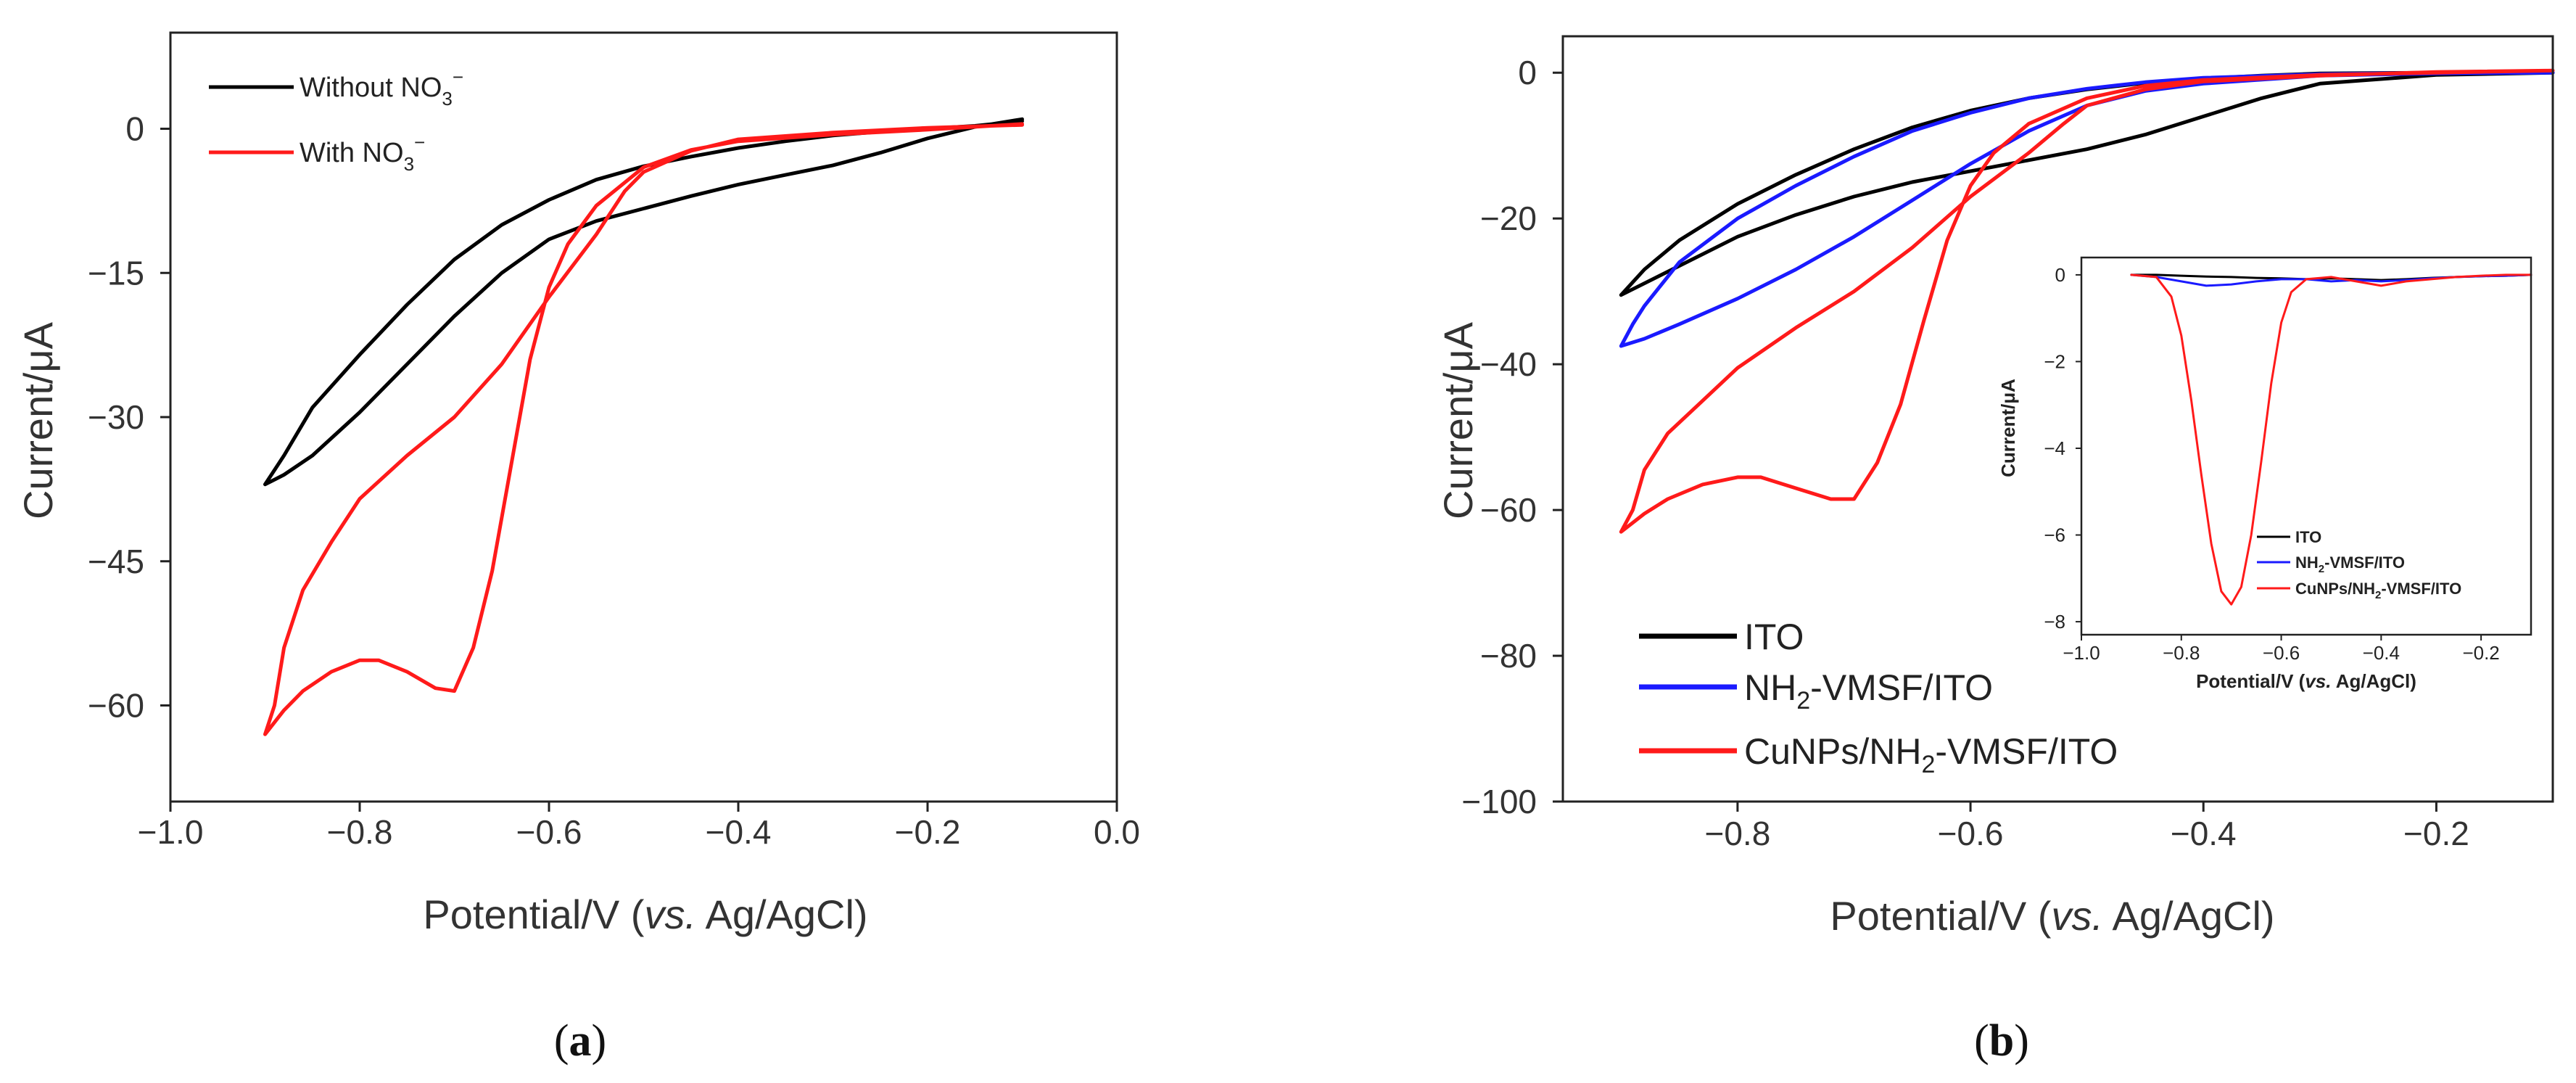 The width and height of the screenshot is (2576, 1083). Describe the element at coordinates (1508, 218) in the screenshot. I see `b-y-tick-label: −20` at that location.